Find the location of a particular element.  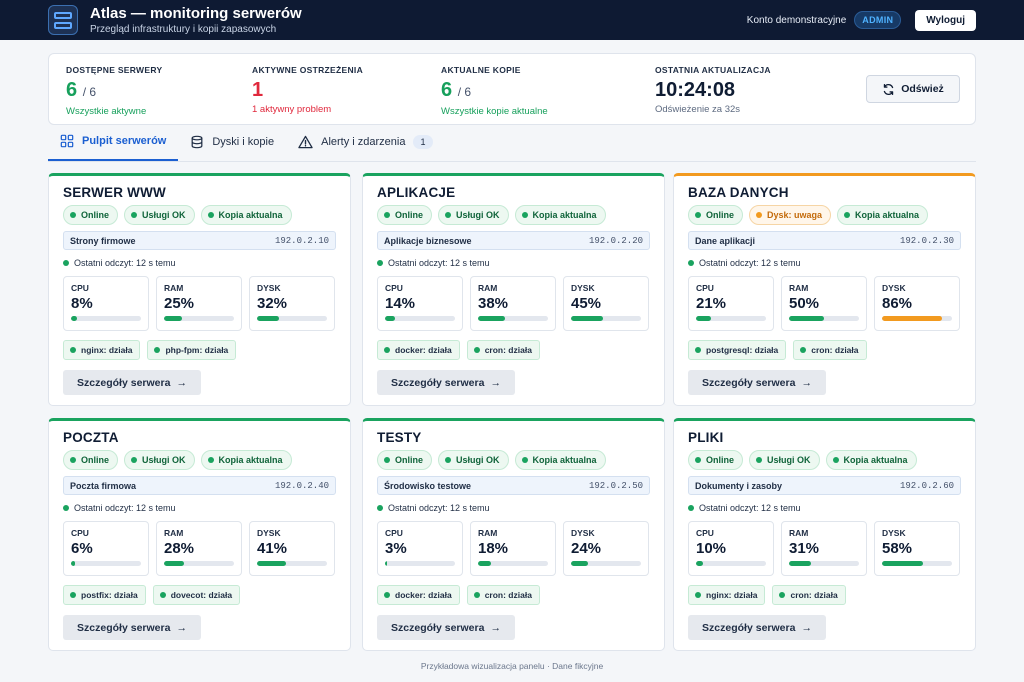

service-text: dovecot: działa is located at coordinates (201, 595).